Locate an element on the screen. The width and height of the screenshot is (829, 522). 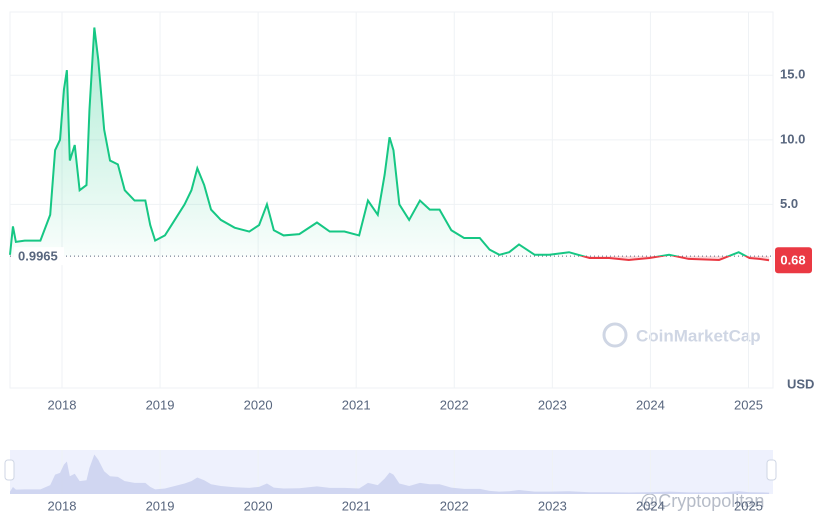
y-tick-label: 10.0 is located at coordinates (792, 138).